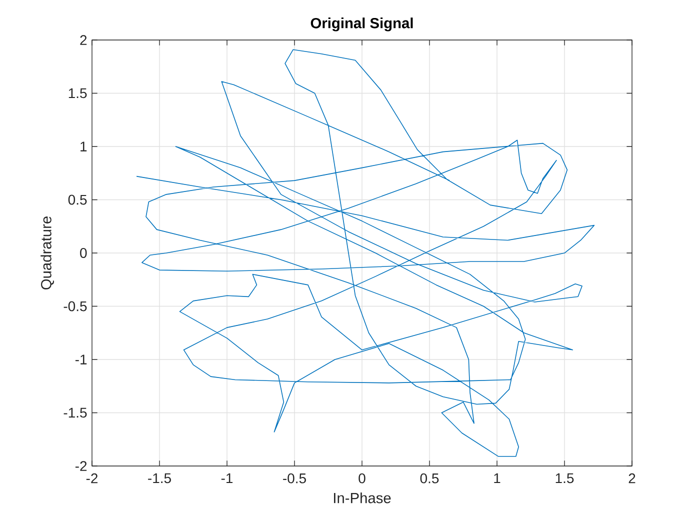 The width and height of the screenshot is (700, 525). Describe the element at coordinates (362, 498) in the screenshot. I see `x-axis-title: In-Phase` at that location.